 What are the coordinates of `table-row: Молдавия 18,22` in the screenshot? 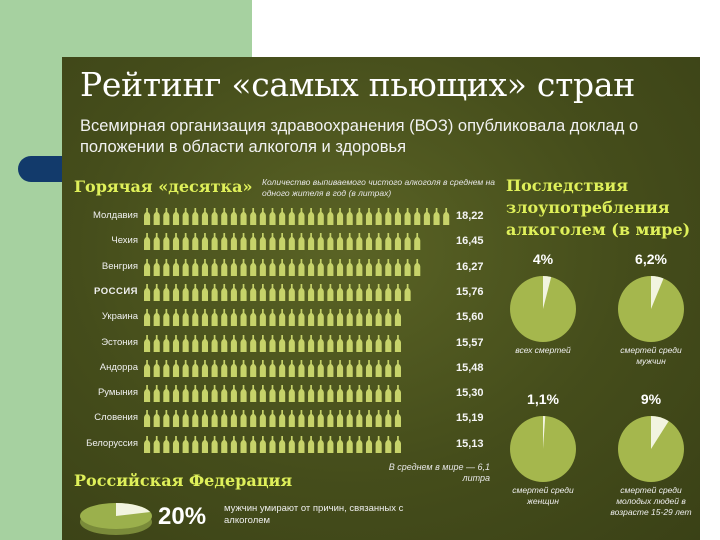 It's located at (282, 217).